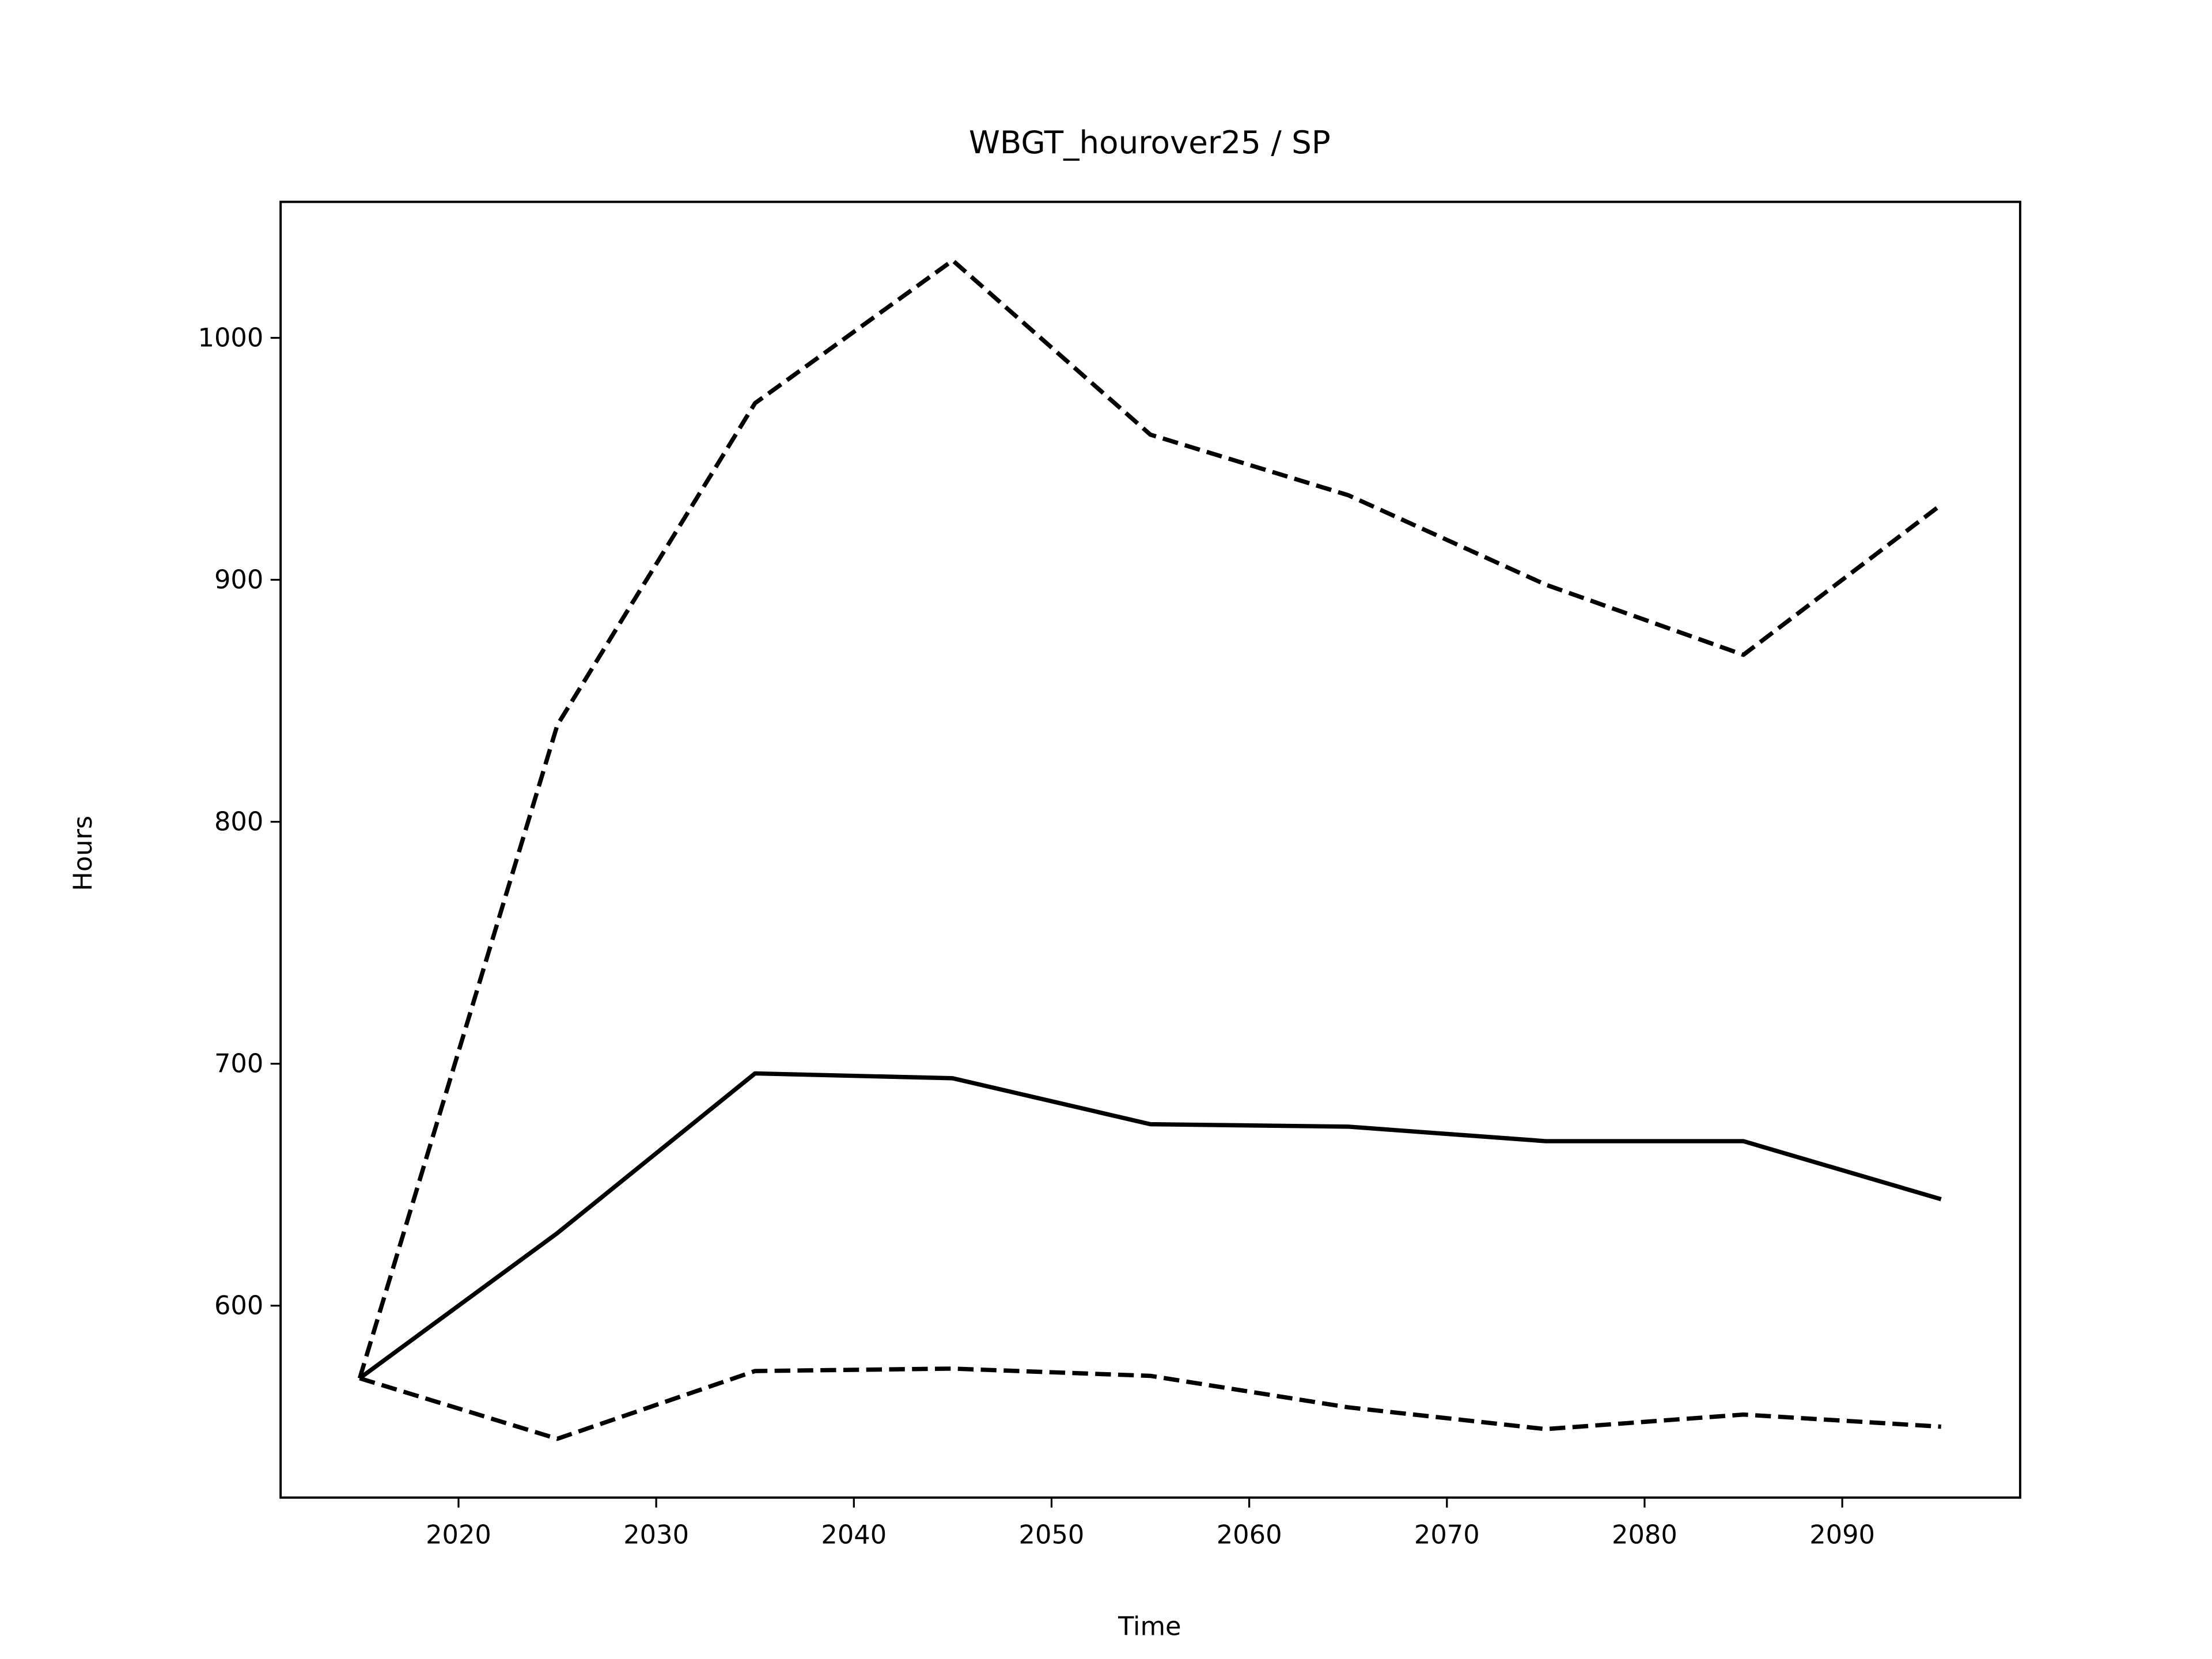  I want to click on x-tick-label: 2050, so click(1052, 1534).